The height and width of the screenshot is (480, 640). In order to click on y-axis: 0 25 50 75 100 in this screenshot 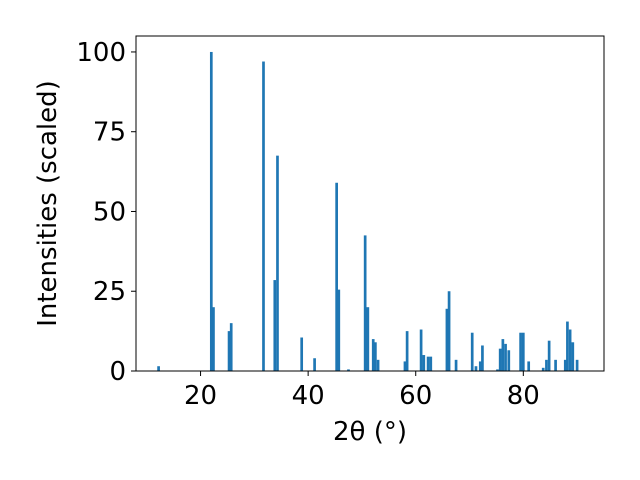, I will do `click(106, 212)`.